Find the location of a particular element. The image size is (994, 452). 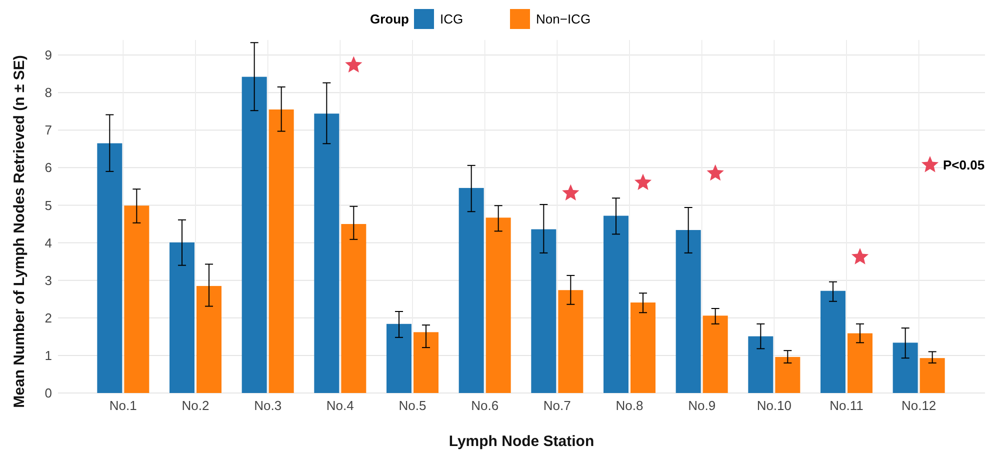

x-tick-label: No.9 is located at coordinates (702, 405).